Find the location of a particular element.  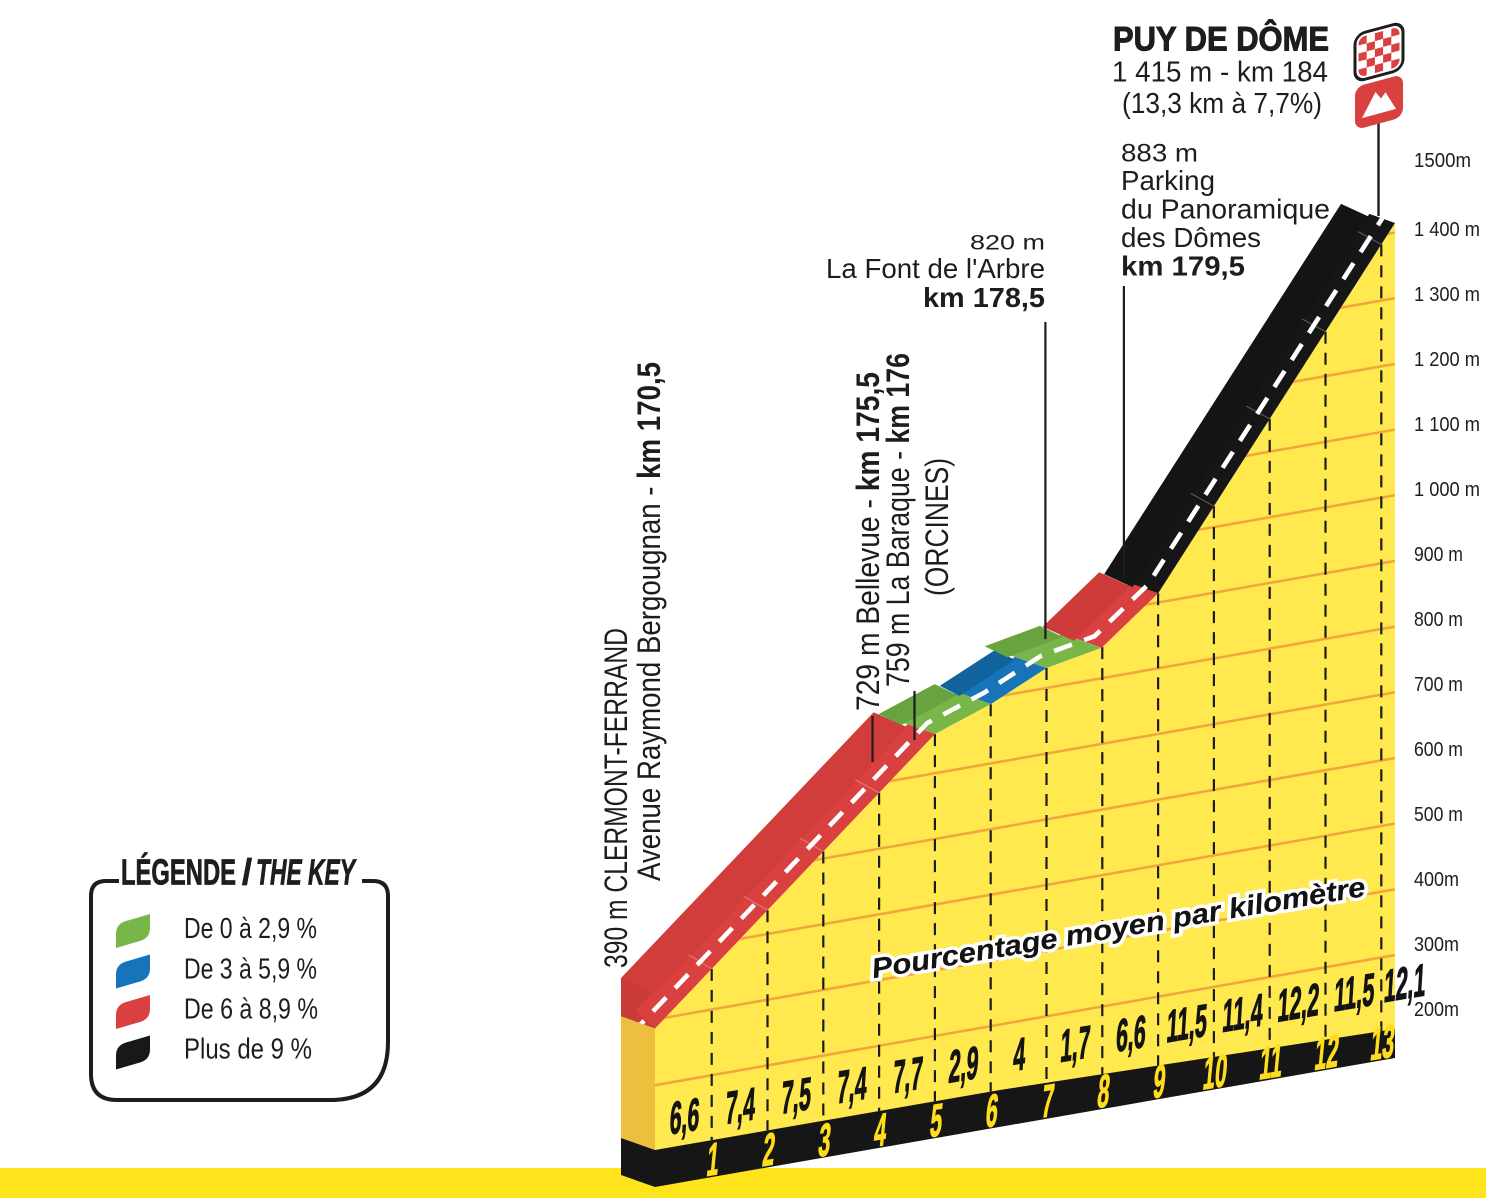

svg-text: 6 is located at coordinates (992, 1110).